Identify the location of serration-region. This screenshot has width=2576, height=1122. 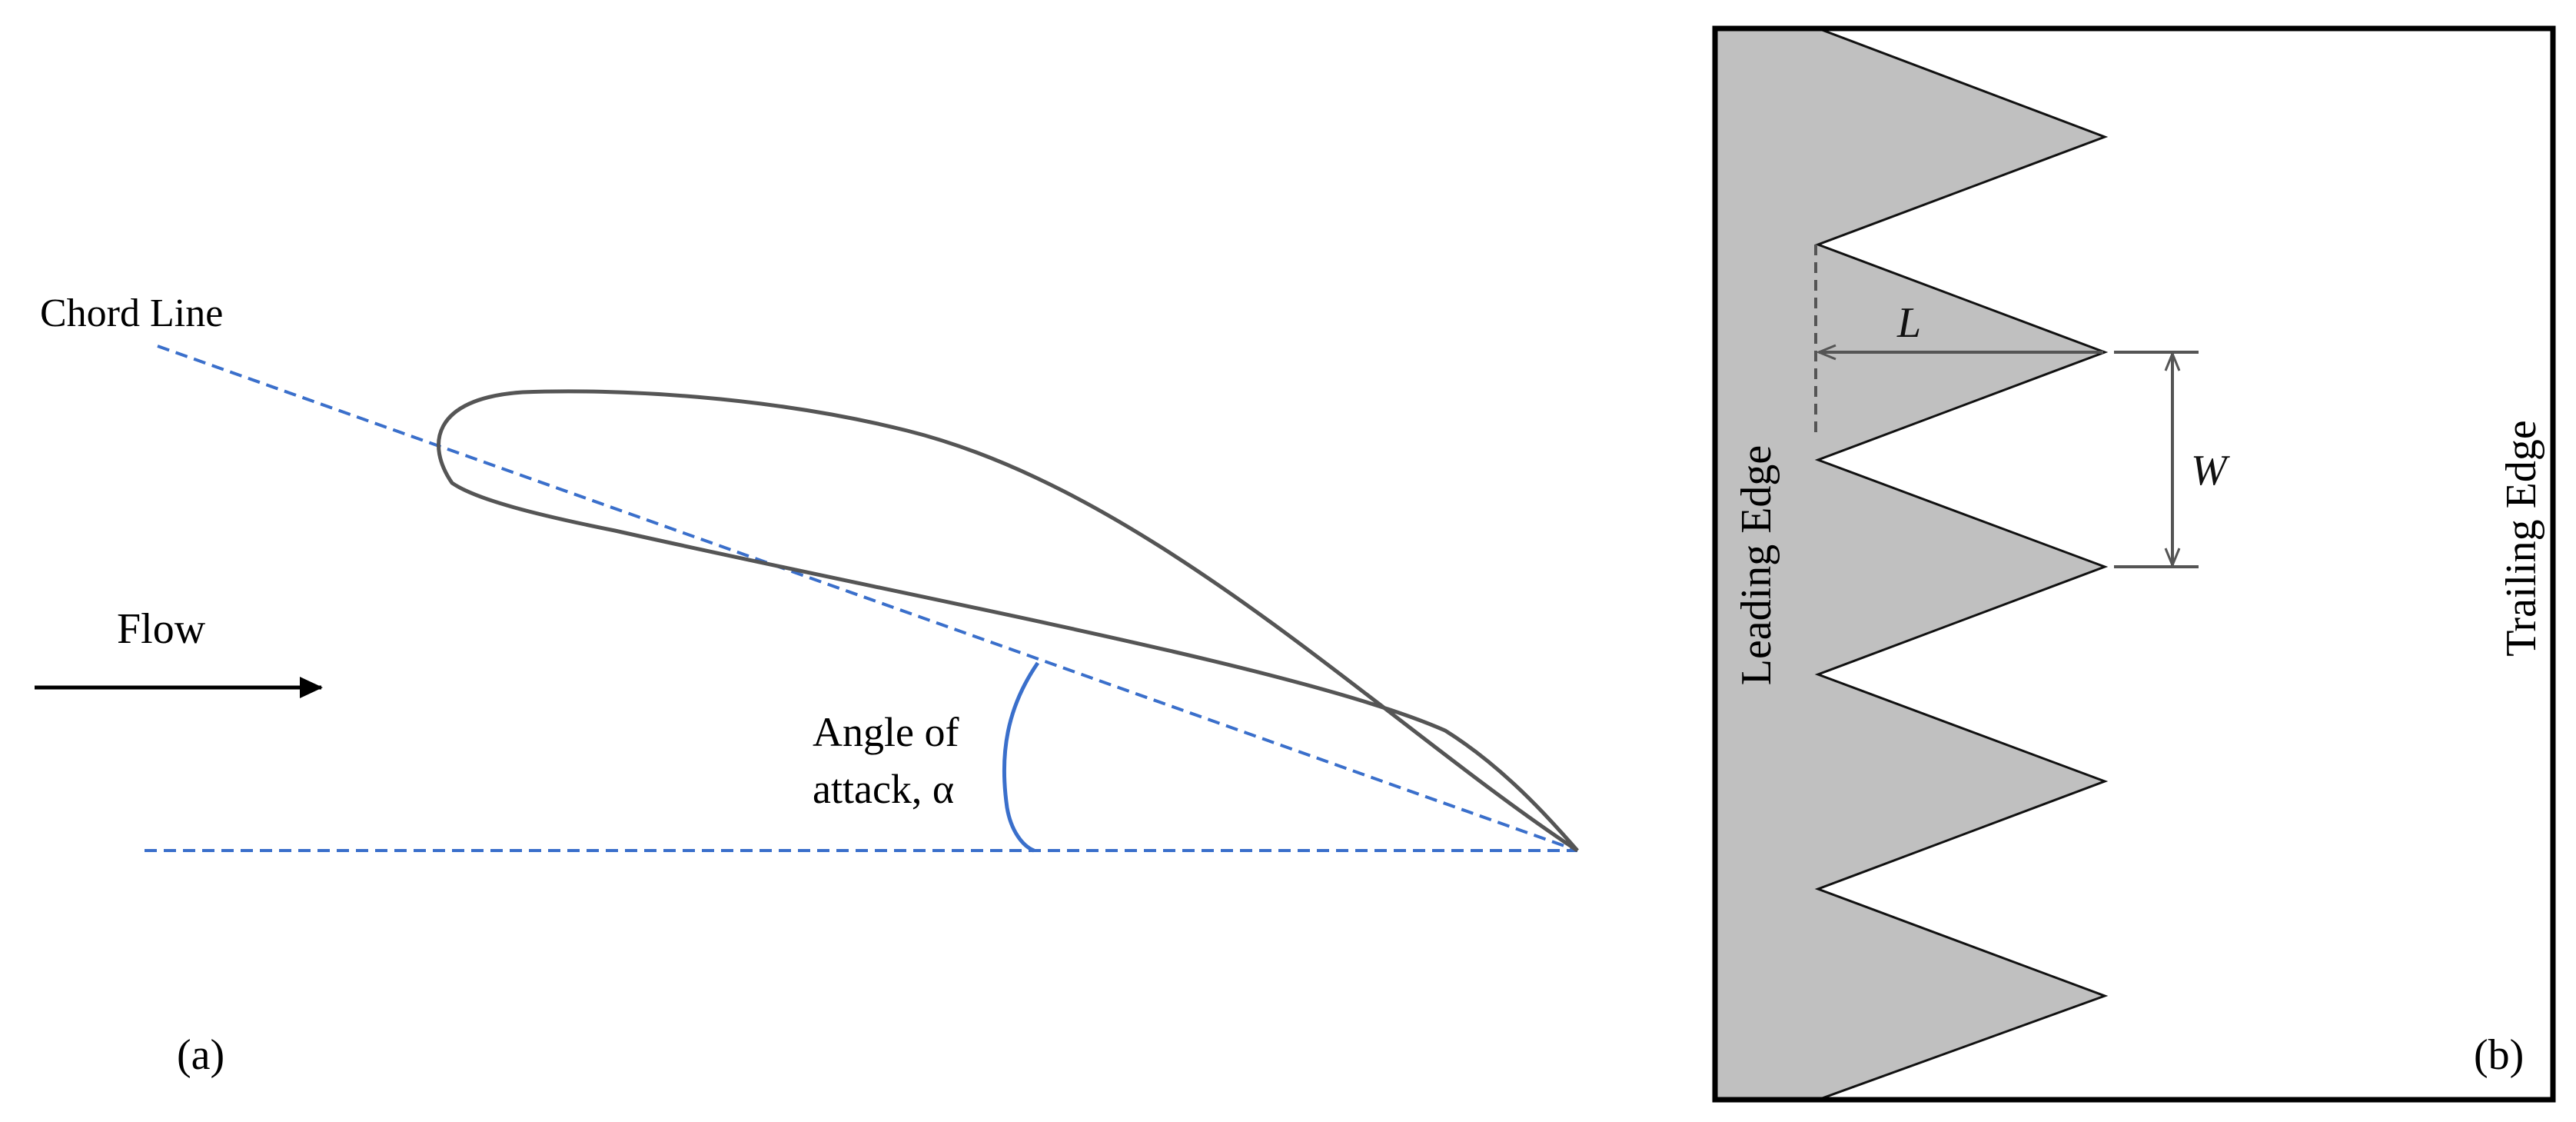
(1910, 564).